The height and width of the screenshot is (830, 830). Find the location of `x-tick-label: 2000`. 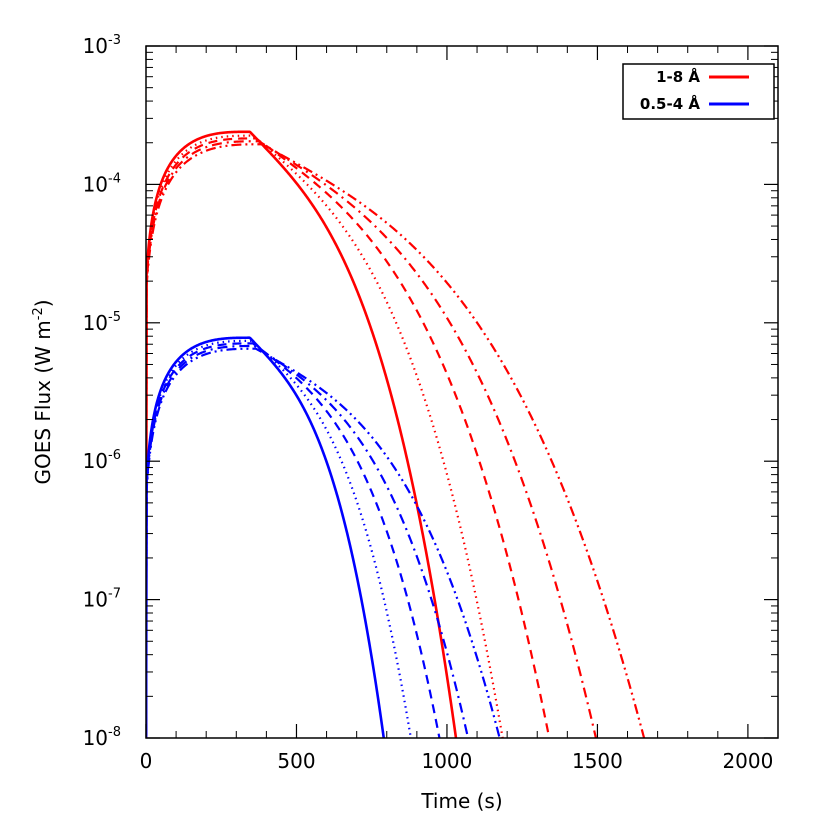

x-tick-label: 2000 is located at coordinates (747, 761).